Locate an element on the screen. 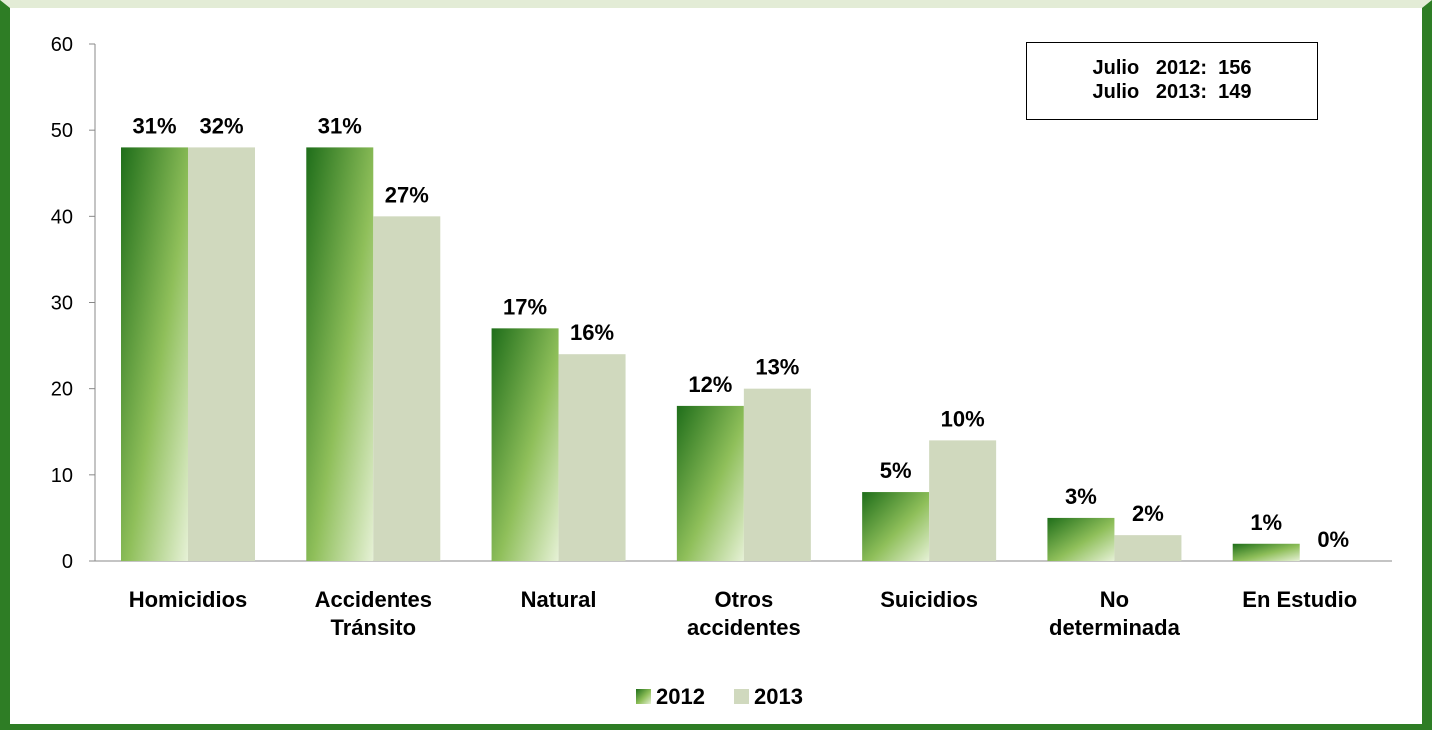  category-label: Tránsito is located at coordinates (373, 627).